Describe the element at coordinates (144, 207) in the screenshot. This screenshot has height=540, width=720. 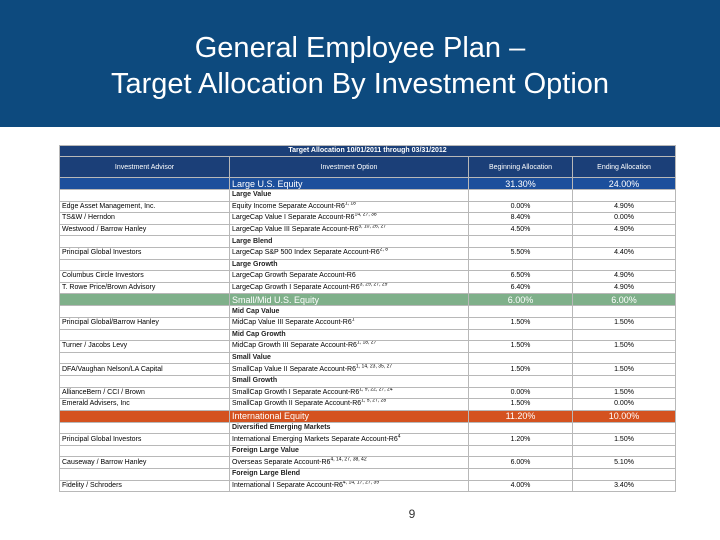
I see `advisor: Edge Asset Management, Inc.` at that location.